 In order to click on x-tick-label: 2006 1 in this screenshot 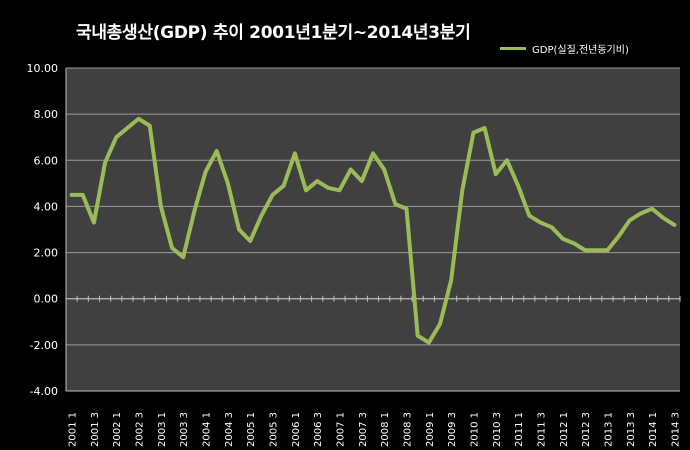, I will do `click(296, 429)`.